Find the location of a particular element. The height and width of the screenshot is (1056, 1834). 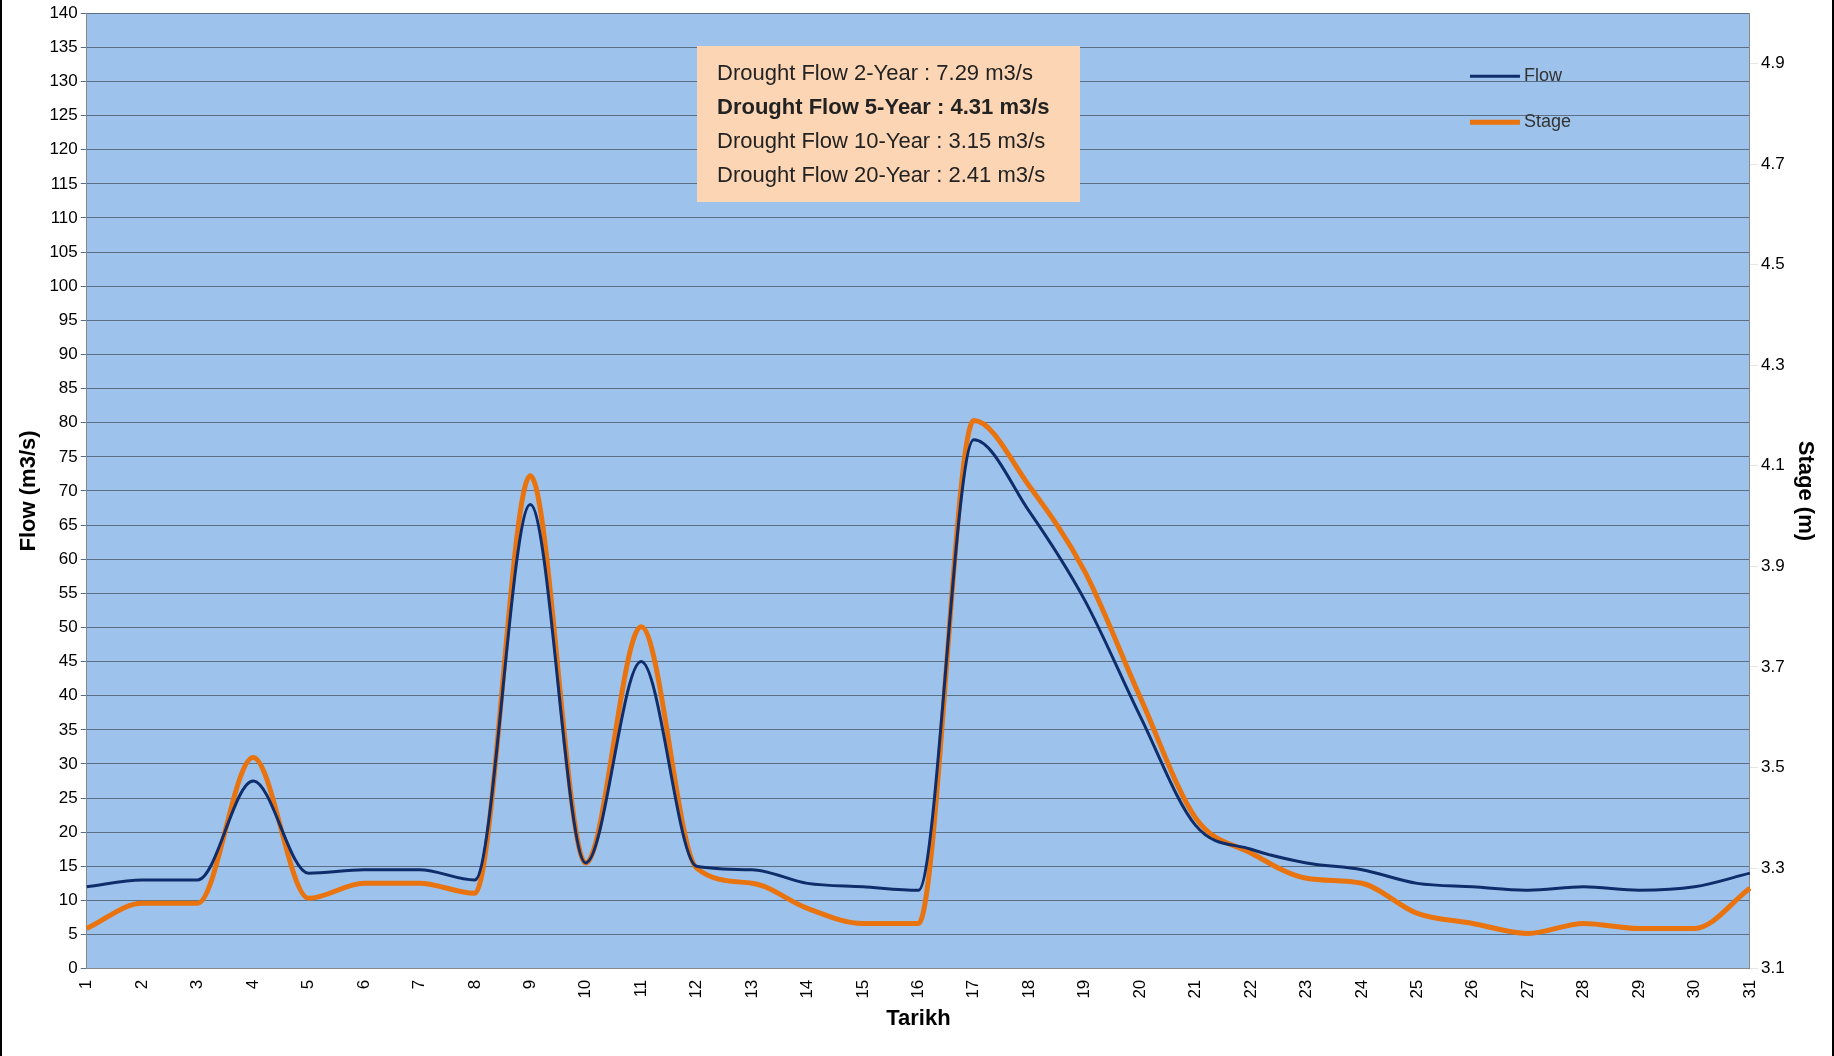

y-tick-label: 120 is located at coordinates (63, 149).